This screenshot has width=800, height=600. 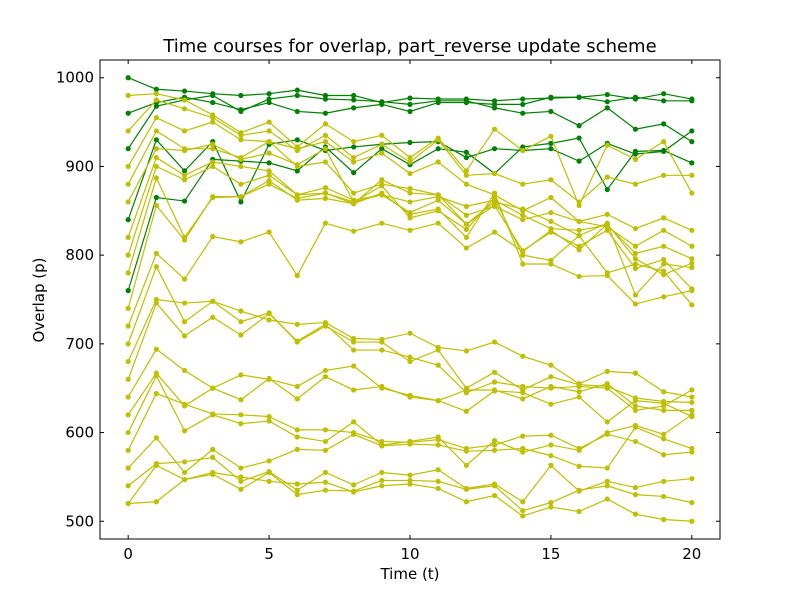 What do you see at coordinates (79, 433) in the screenshot?
I see `y-tick-label: 600` at bounding box center [79, 433].